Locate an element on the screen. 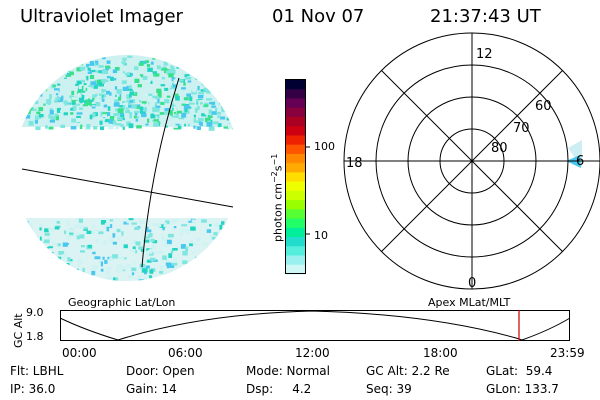 This screenshot has width=600, height=400. latitude-label-70: 70 is located at coordinates (521, 128).